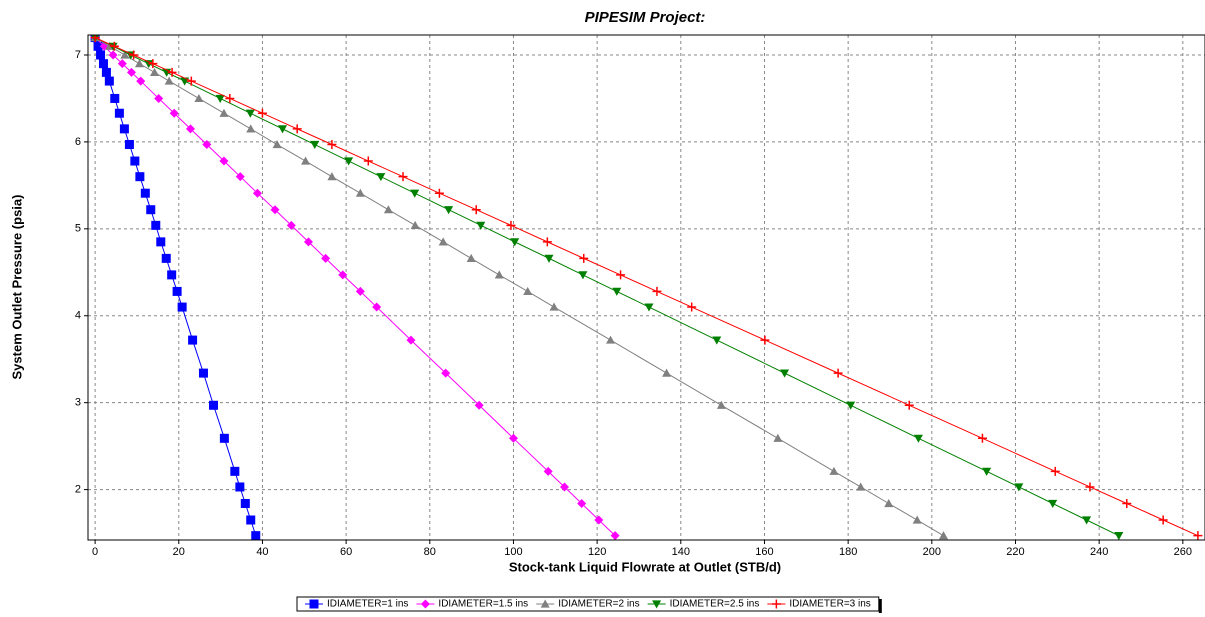  What do you see at coordinates (78, 229) in the screenshot?
I see `y-tick-label: 5` at bounding box center [78, 229].